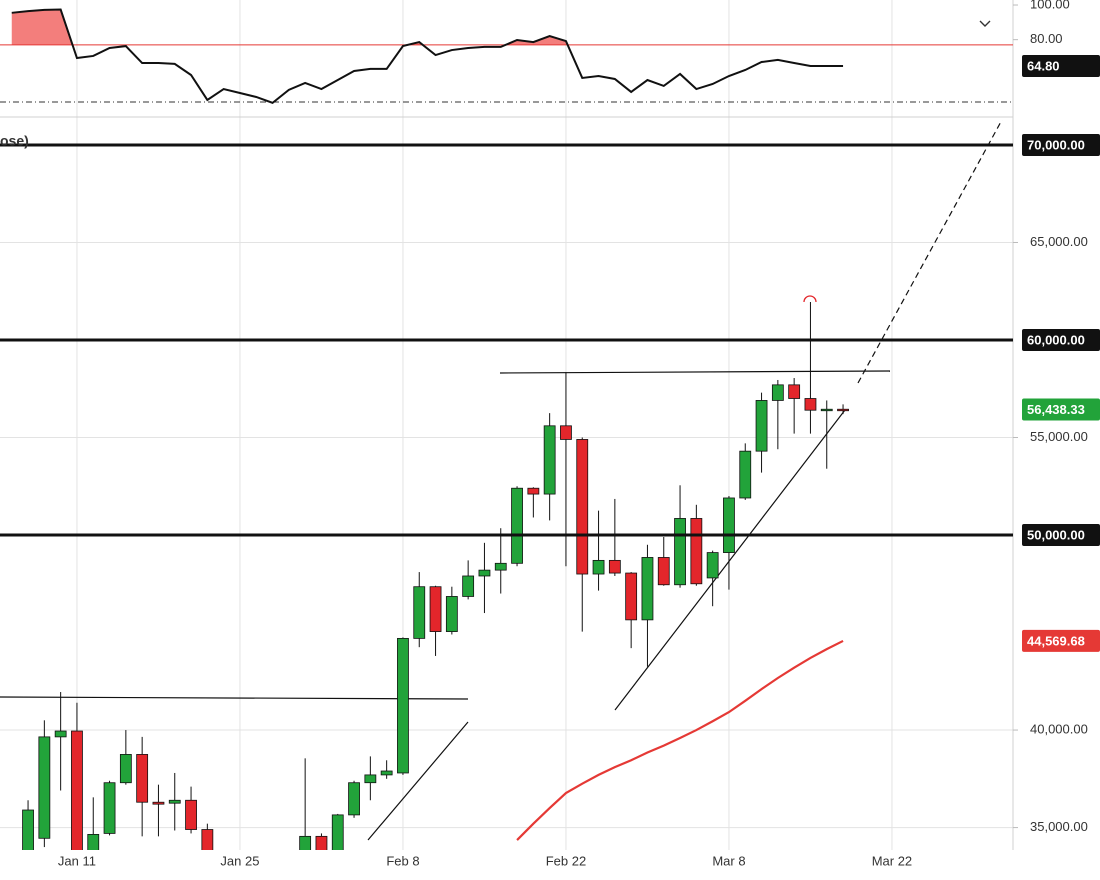  What do you see at coordinates (77, 860) in the screenshot?
I see `x-tick-label: Jan 11` at bounding box center [77, 860].